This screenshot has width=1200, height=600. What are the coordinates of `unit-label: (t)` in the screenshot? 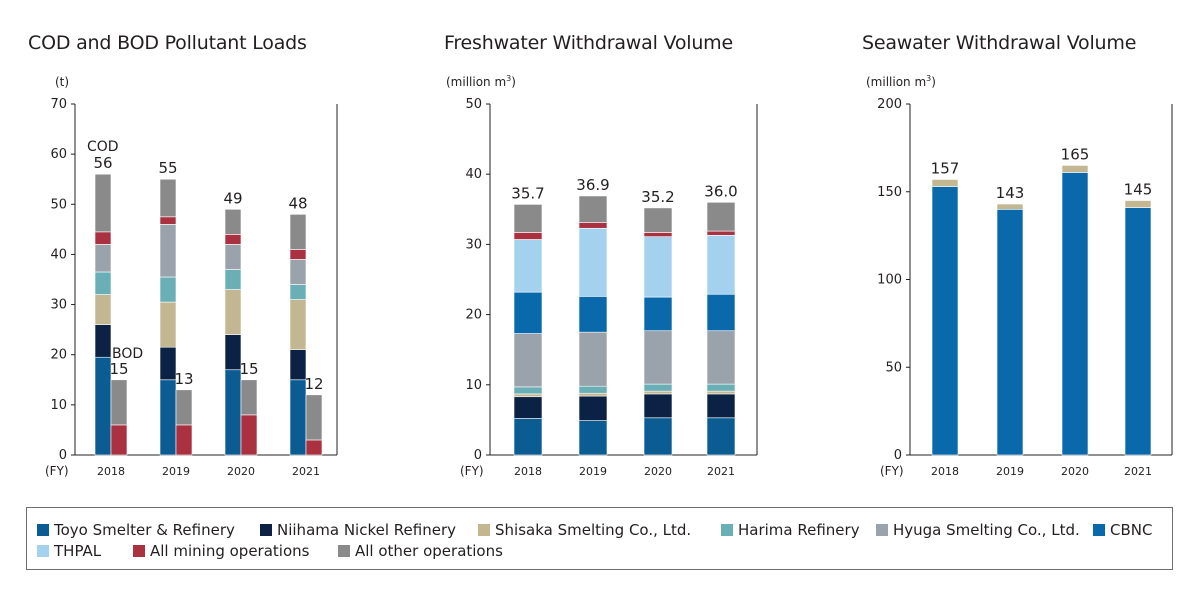 It's located at (62, 82).